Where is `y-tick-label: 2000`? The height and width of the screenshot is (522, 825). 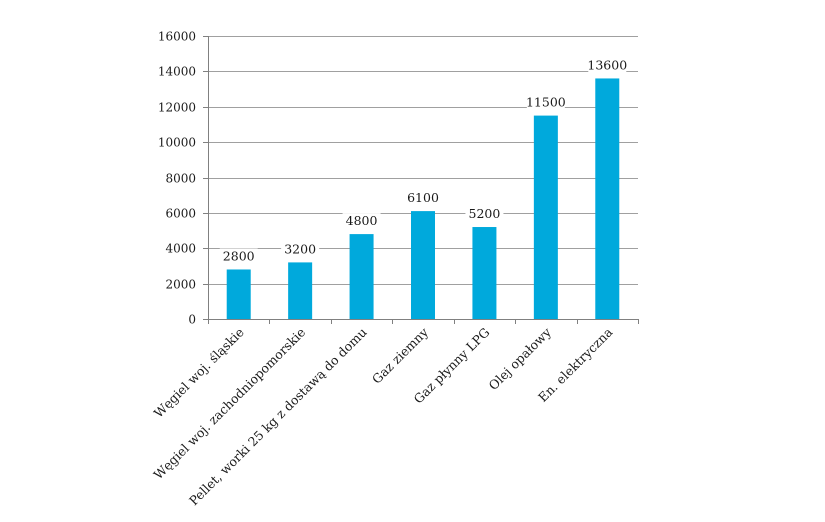 y-tick-label: 2000 is located at coordinates (180, 285).